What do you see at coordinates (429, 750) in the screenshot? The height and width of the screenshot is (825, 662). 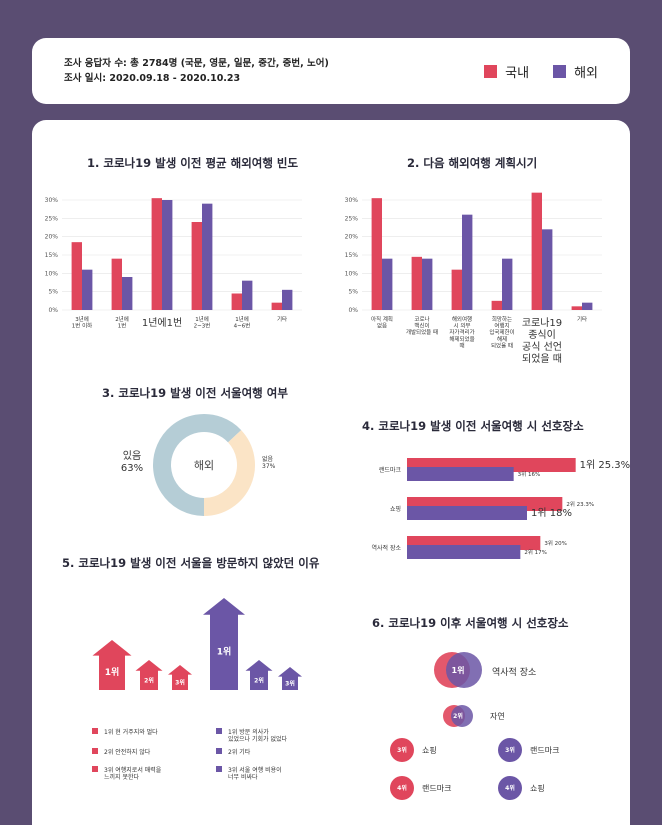 I see `future-domestic-label: 쇼핑` at bounding box center [429, 750].